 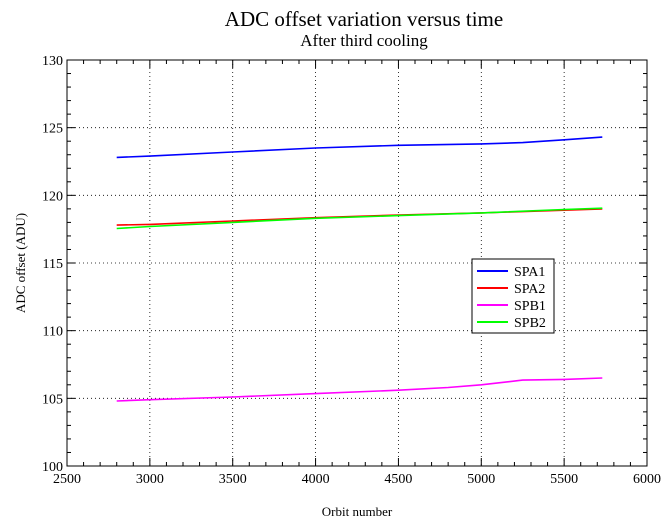 I want to click on legend: SPA1 SPA2 SPB1 SPB2, so click(x=513, y=296).